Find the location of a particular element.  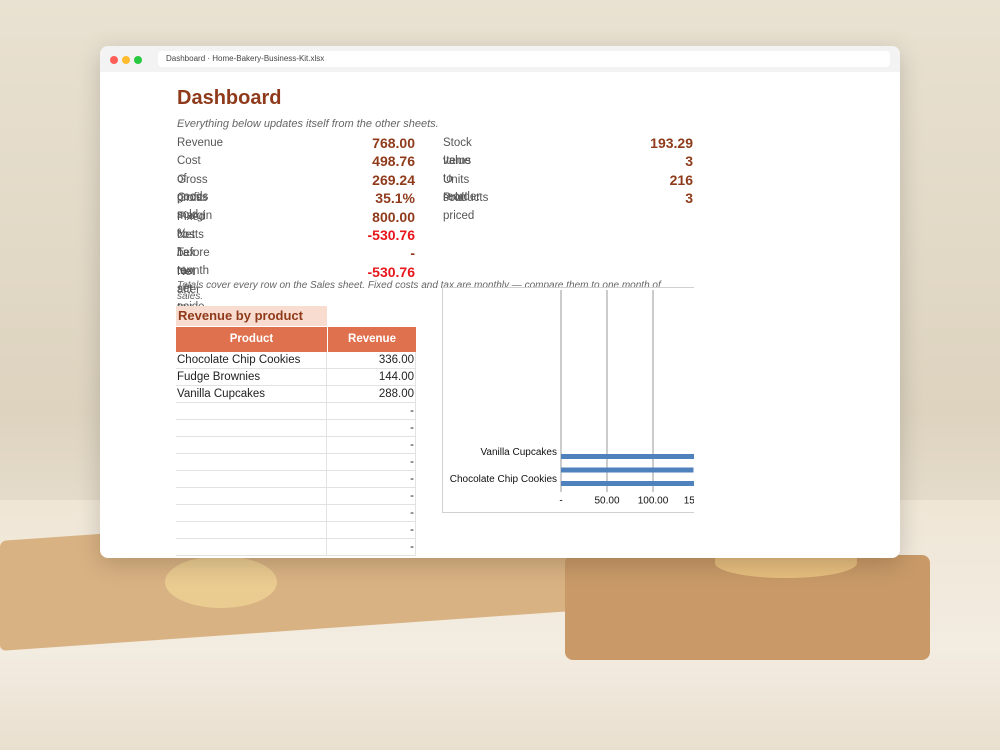

metric-value: 193.29 is located at coordinates (671, 143).